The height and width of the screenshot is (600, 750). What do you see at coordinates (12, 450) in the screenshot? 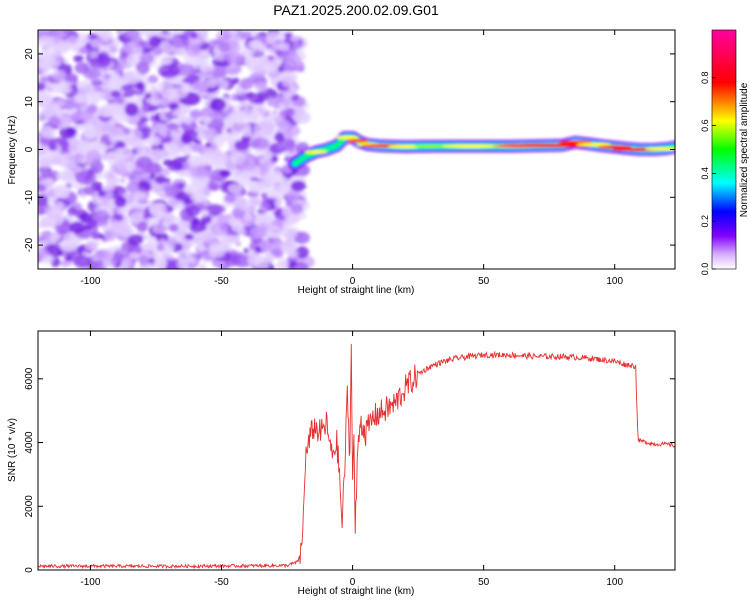
I see `snr-y-axis-label: SNR (10 * v/v)` at bounding box center [12, 450].